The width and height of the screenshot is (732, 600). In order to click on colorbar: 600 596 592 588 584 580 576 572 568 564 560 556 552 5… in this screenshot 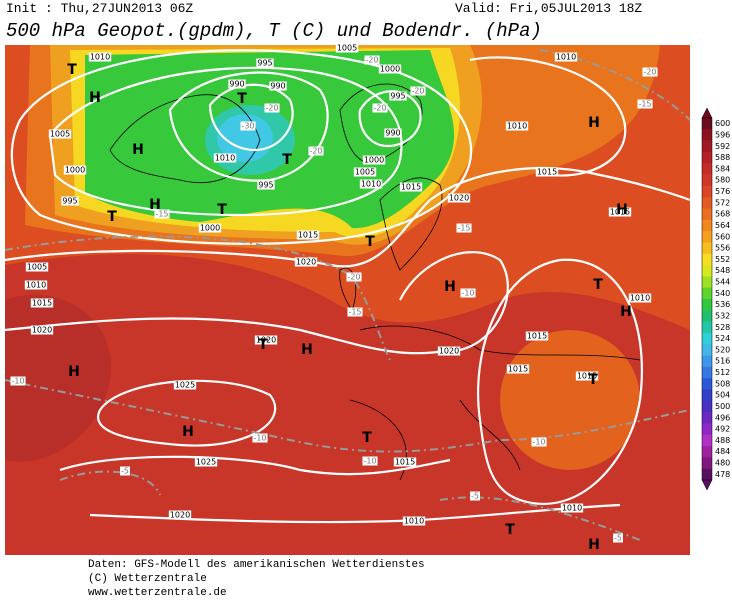, I will do `click(715, 299)`.